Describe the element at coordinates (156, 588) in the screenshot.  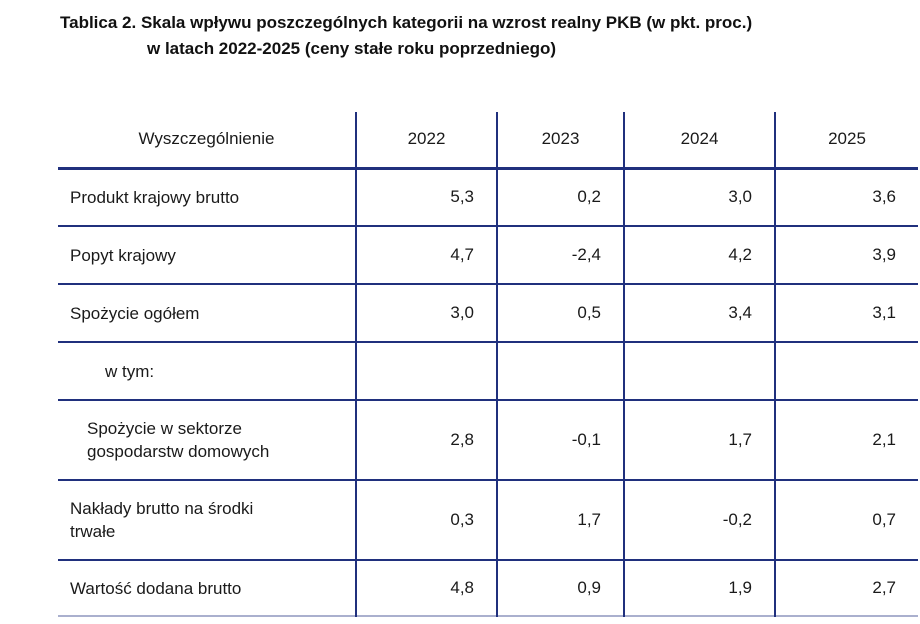
I see `row-label: Wartość dodana brutto` at that location.